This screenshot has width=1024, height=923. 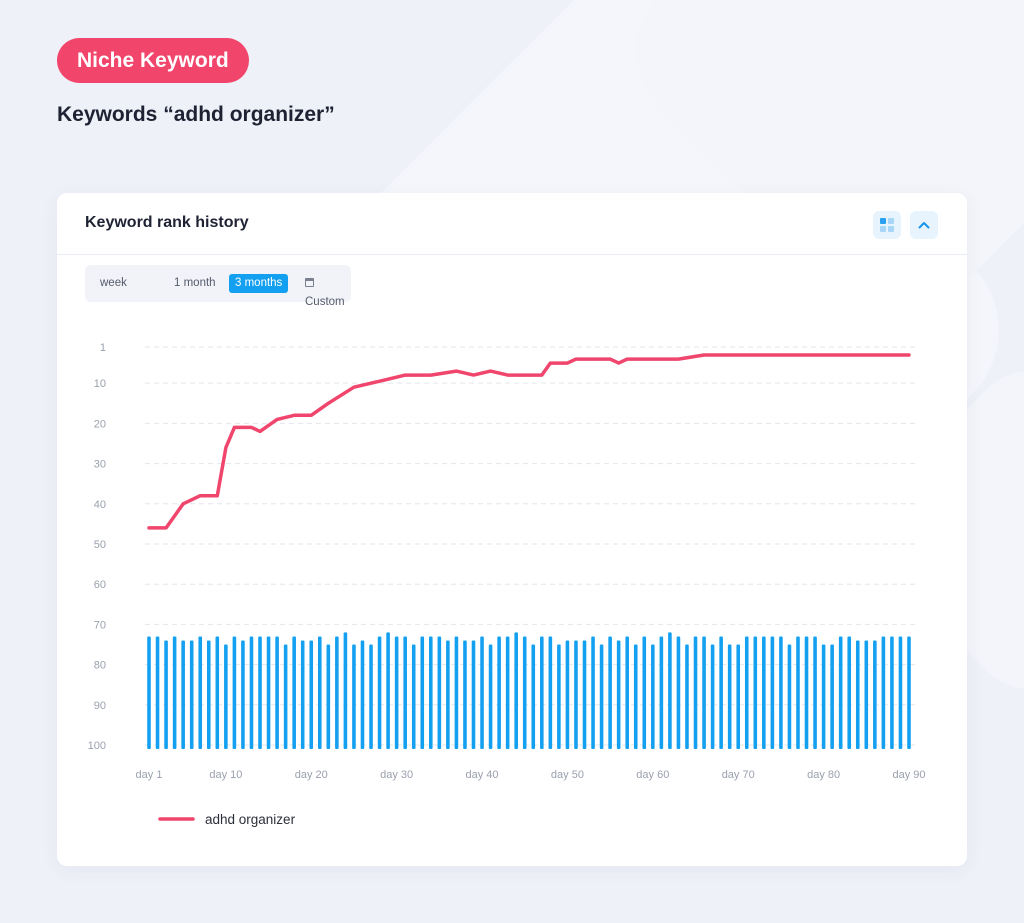 What do you see at coordinates (97, 746) in the screenshot?
I see `y-tick-label: 100` at bounding box center [97, 746].